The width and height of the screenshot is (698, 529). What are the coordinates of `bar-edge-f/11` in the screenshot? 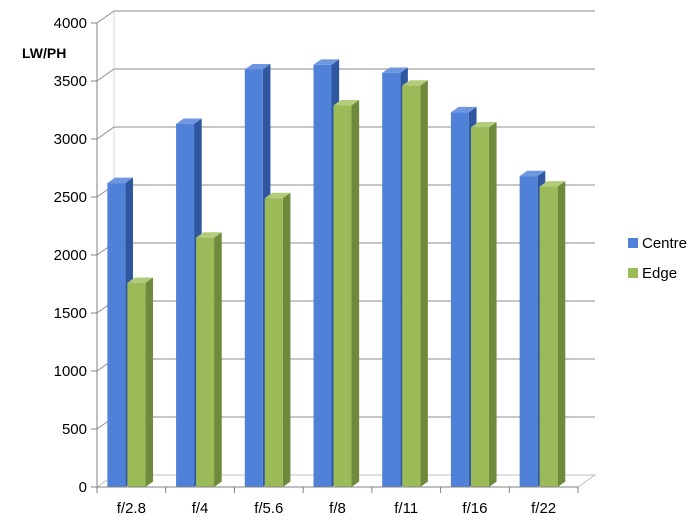 It's located at (415, 284).